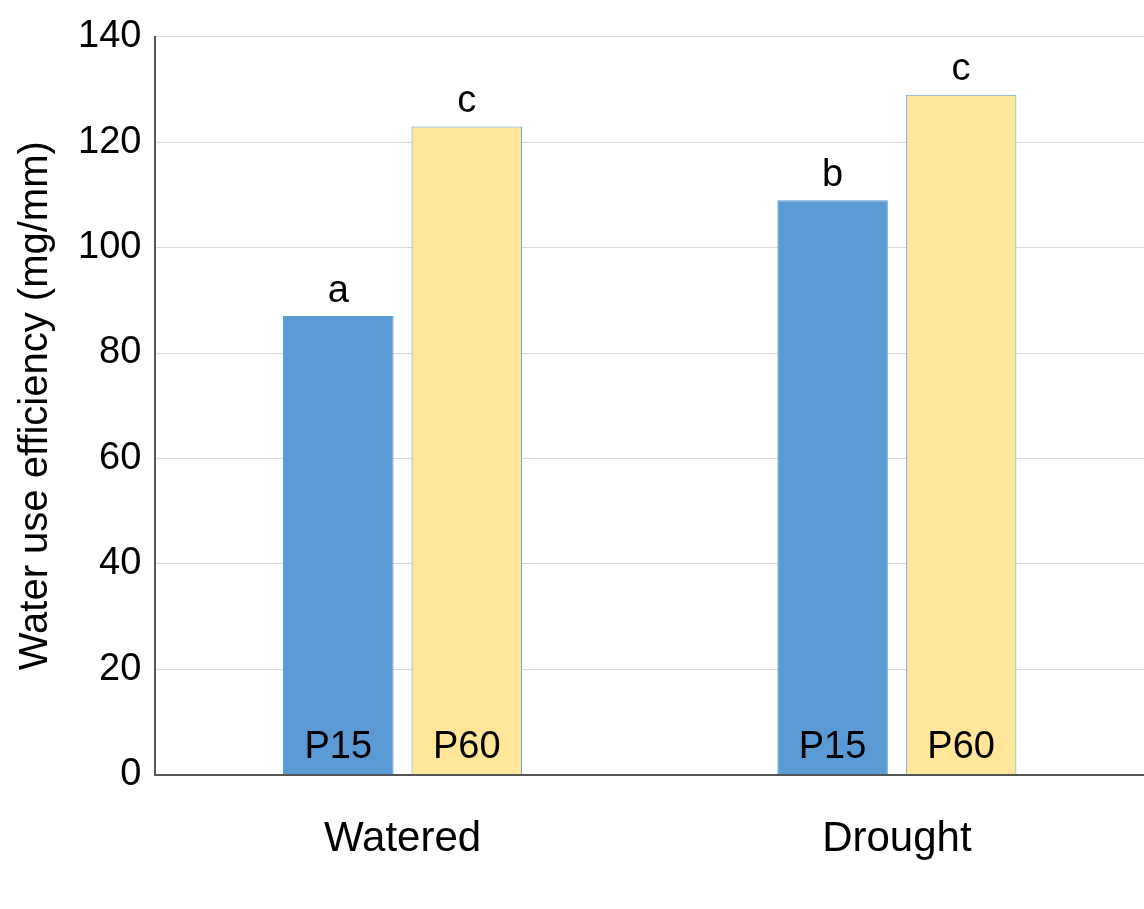 The image size is (1144, 909). Describe the element at coordinates (120, 561) in the screenshot. I see `y-tick-label: 40` at that location.